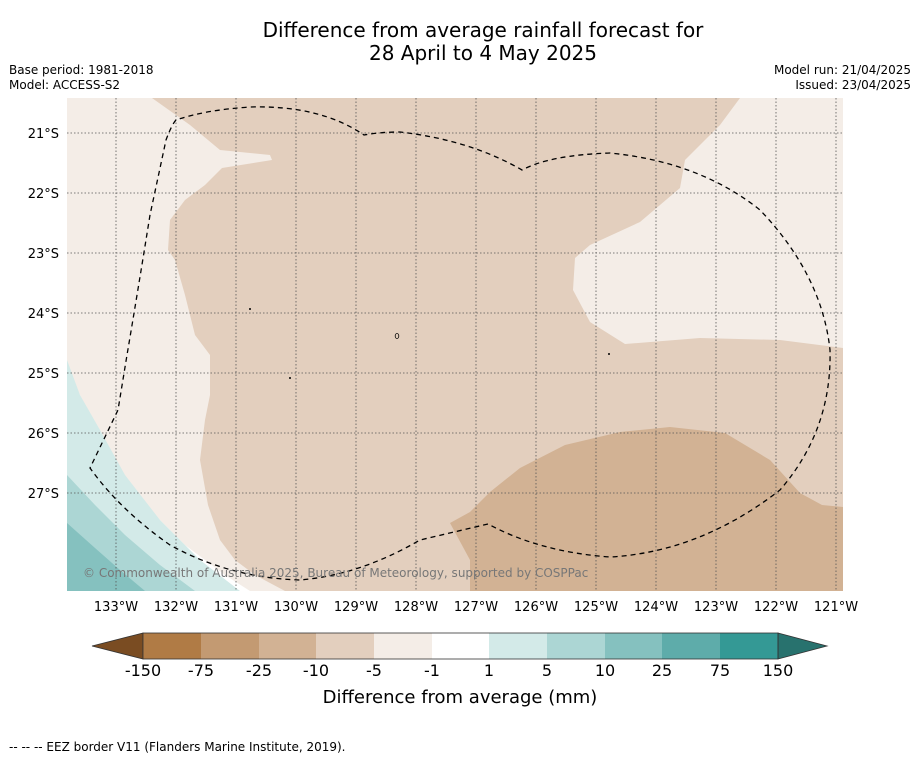 The width and height of the screenshot is (919, 758). I want to click on lon-label: 128°W, so click(416, 607).